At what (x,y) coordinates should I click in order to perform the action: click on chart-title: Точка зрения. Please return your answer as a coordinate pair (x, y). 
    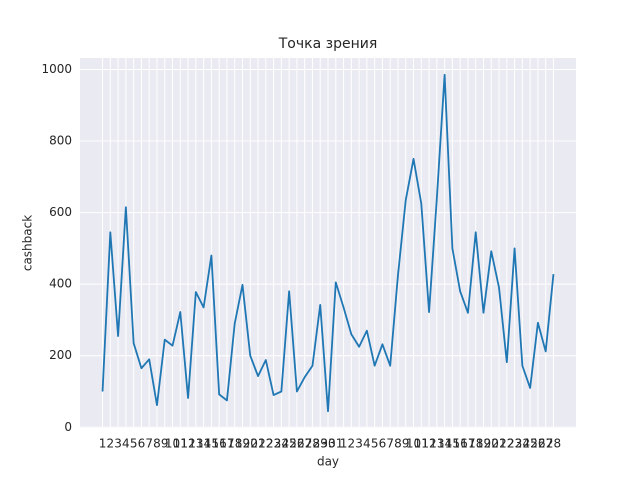
    Looking at the image, I should click on (328, 44).